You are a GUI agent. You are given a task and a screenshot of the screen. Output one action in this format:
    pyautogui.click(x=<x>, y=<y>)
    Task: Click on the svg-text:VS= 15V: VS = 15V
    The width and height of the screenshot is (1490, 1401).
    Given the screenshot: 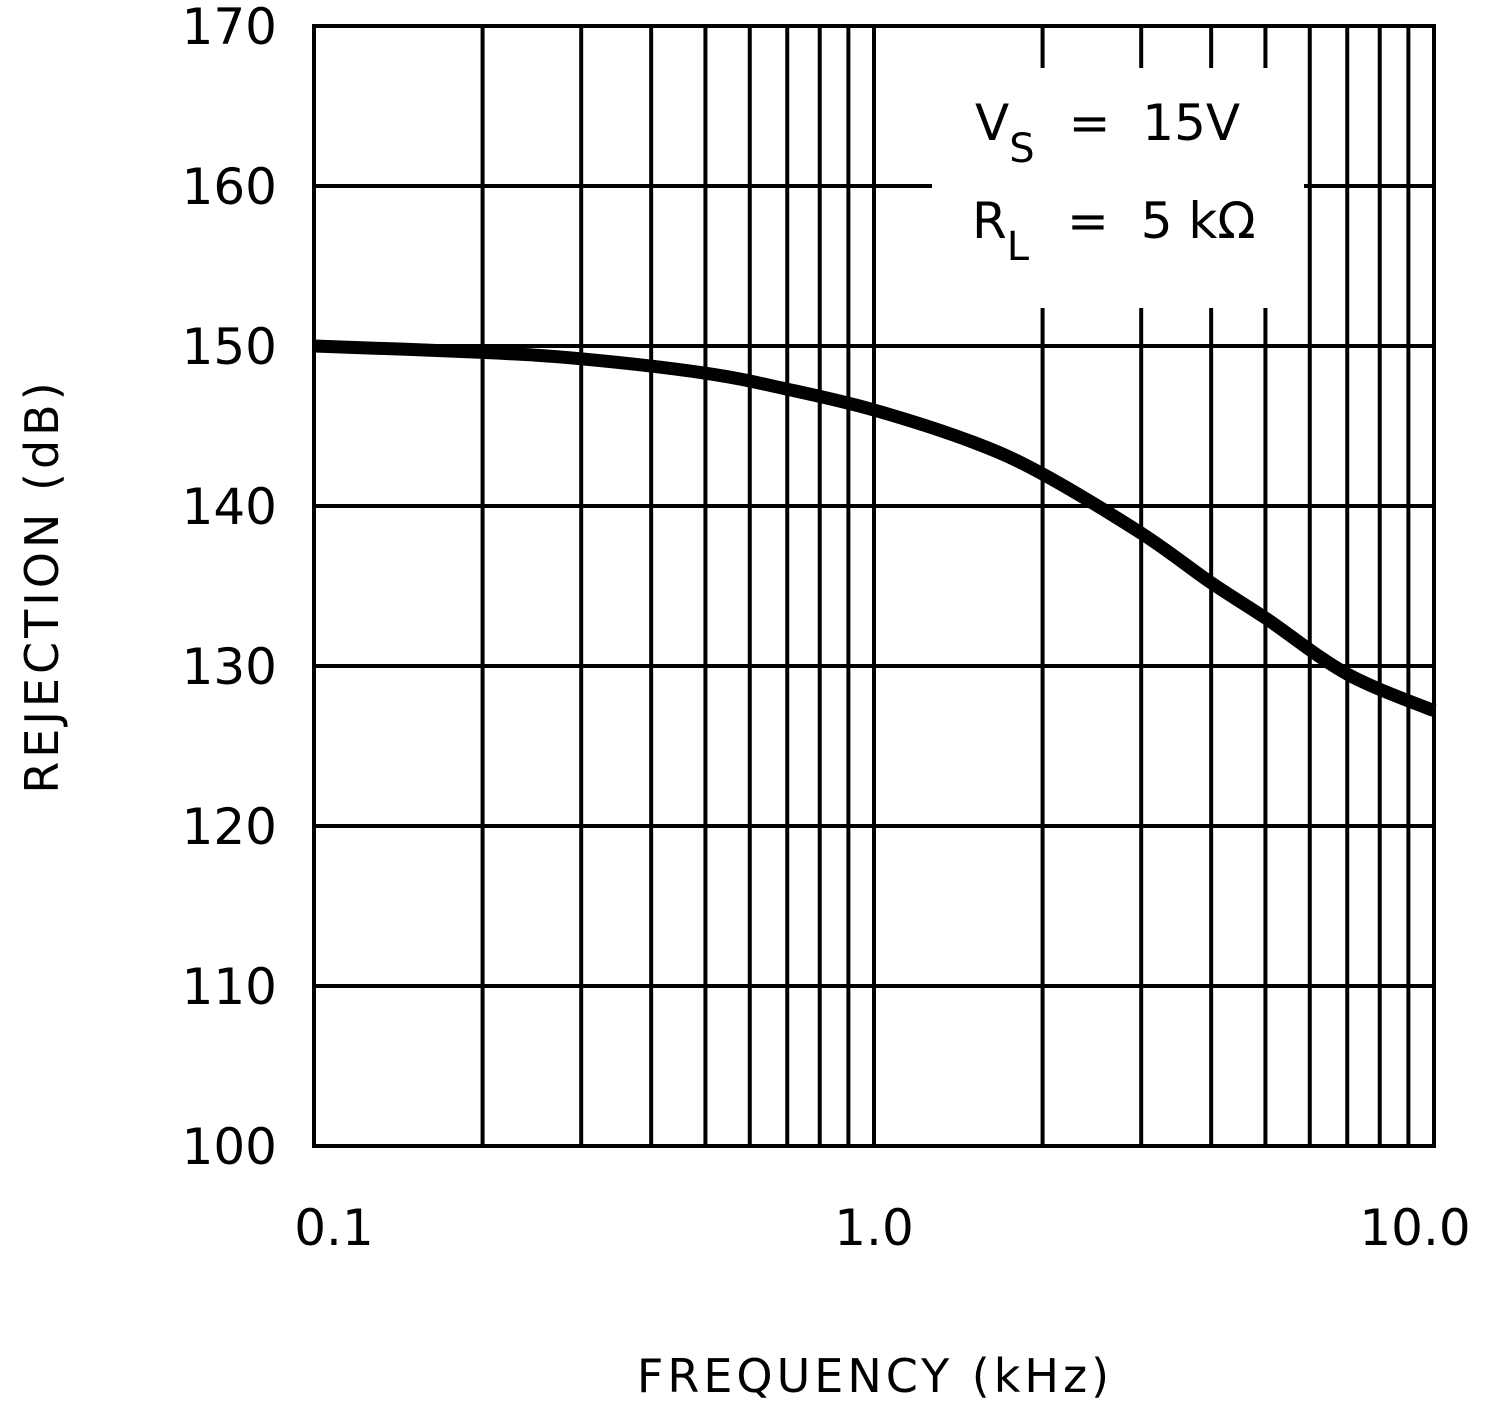 What is the action you would take?
    pyautogui.click(x=1107, y=133)
    